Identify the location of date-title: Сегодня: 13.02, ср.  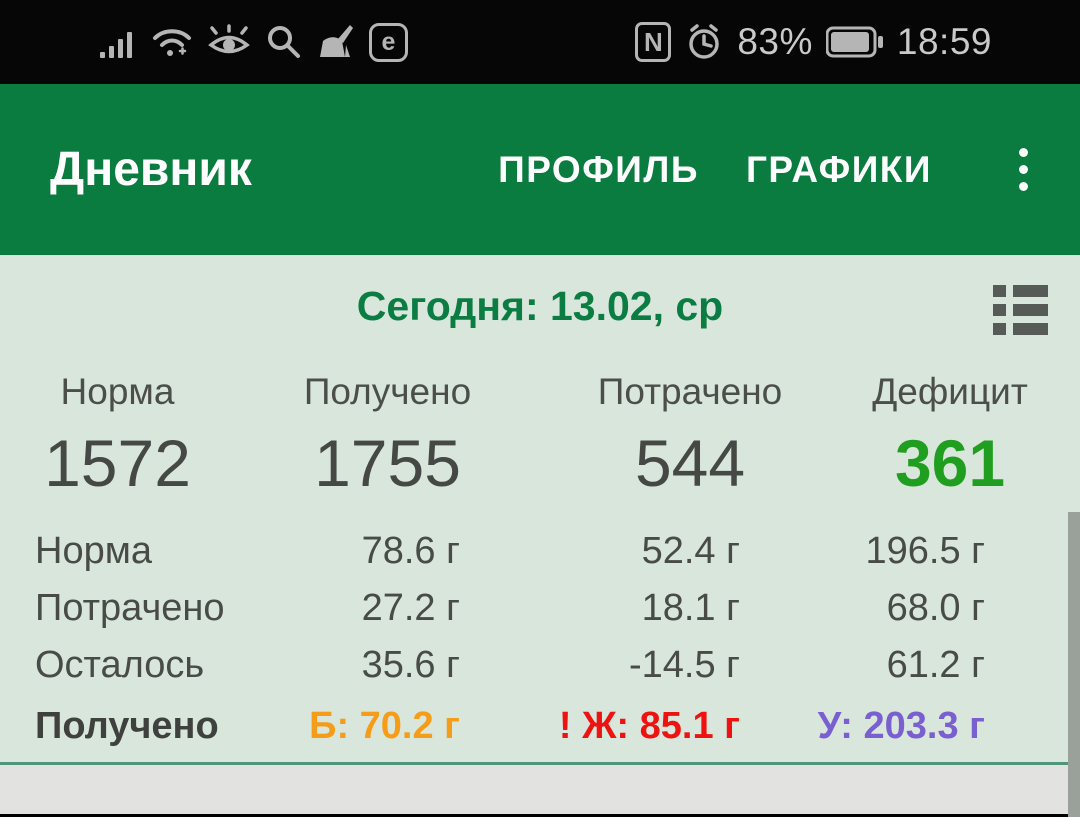
(540, 305).